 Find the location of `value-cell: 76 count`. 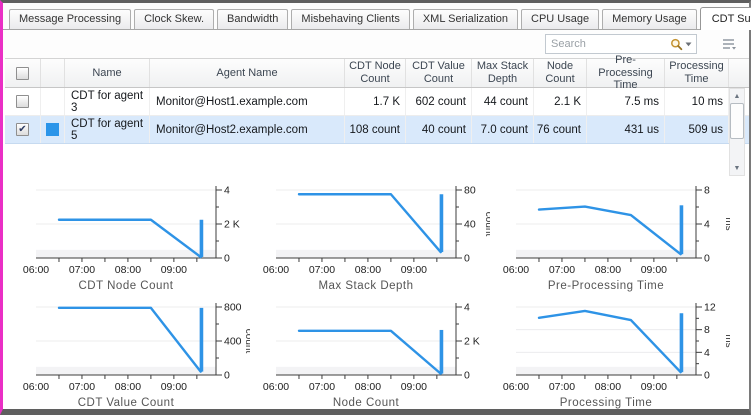

value-cell: 76 count is located at coordinates (560, 129).